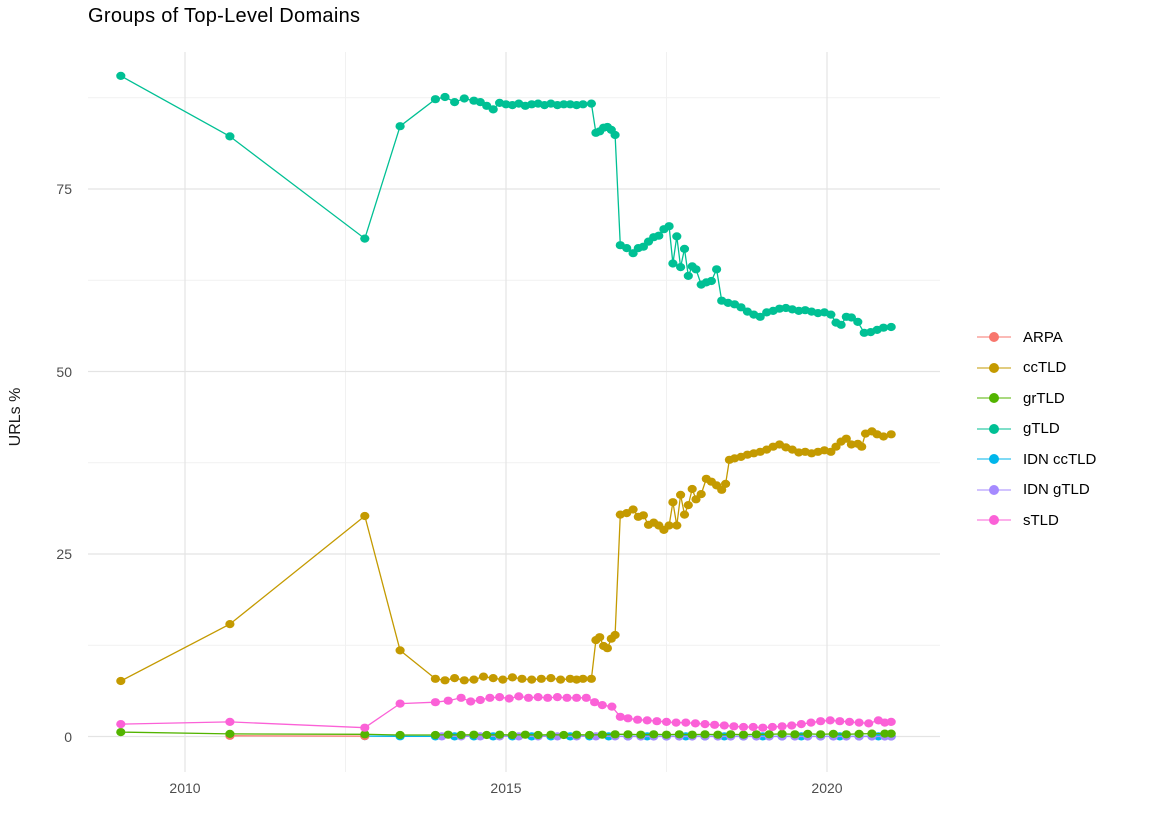 The width and height of the screenshot is (1164, 827). What do you see at coordinates (224, 16) in the screenshot?
I see `chart-title: Groups of Top-Level Domains` at bounding box center [224, 16].